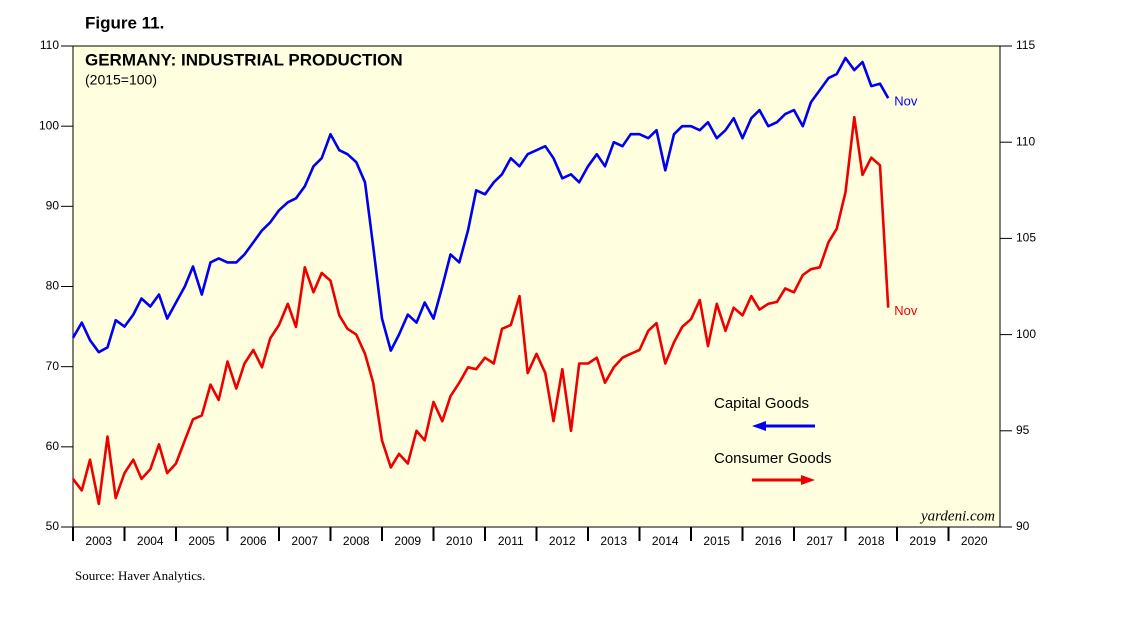 This screenshot has width=1138, height=621. I want to click on x-tick-label: 2016, so click(768, 541).